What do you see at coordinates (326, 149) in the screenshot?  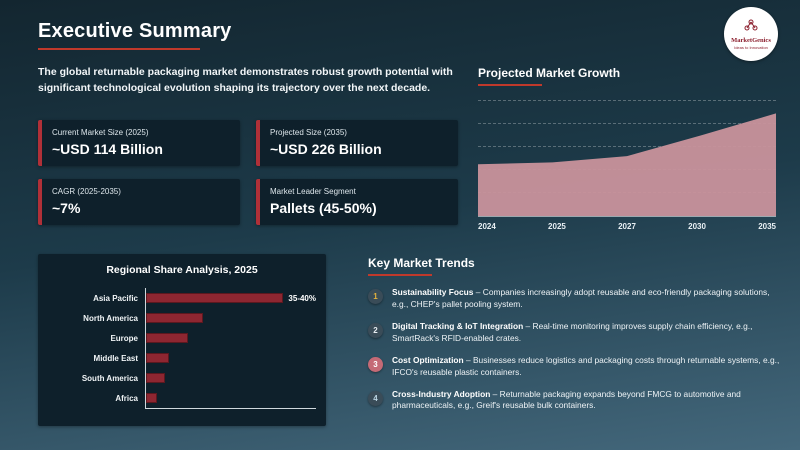 I see `stat-value: ~USD 226 Billion` at bounding box center [326, 149].